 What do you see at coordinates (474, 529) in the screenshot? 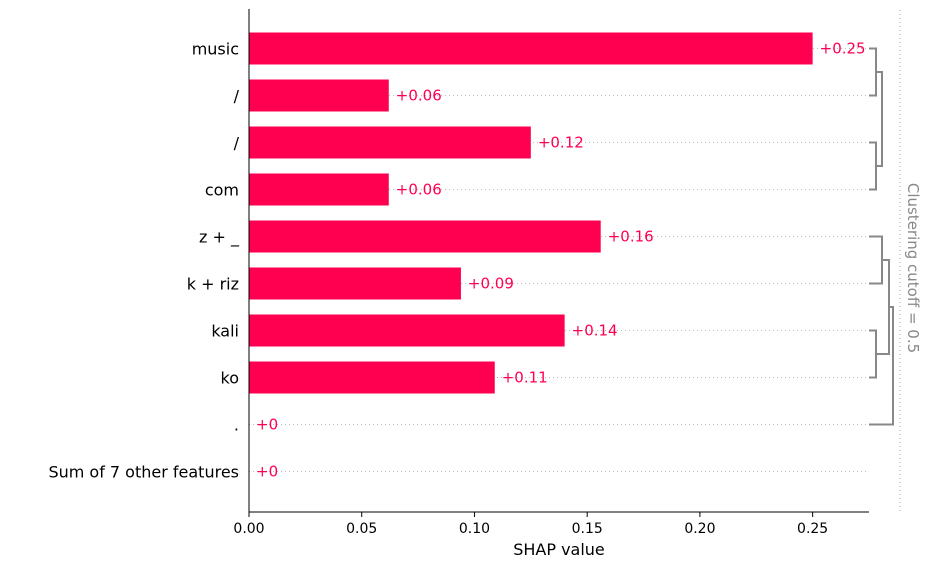
I see `x-tick-label: 0.10` at bounding box center [474, 529].